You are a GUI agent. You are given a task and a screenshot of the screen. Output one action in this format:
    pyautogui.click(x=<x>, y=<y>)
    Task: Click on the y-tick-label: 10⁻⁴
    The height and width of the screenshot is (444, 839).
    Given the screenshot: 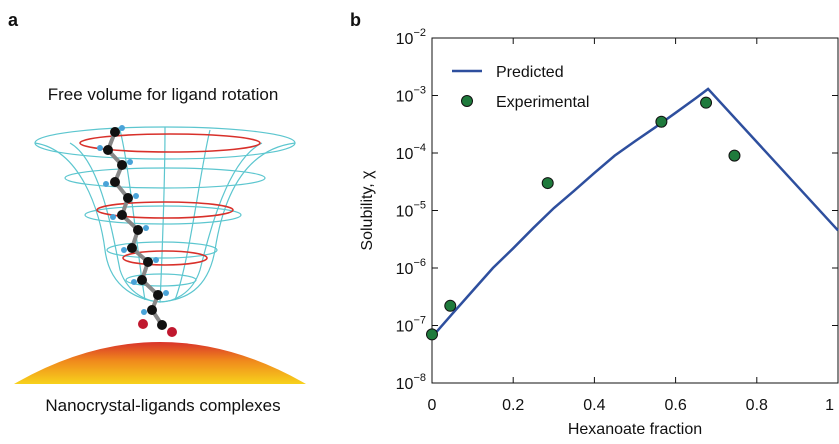 What is the action you would take?
    pyautogui.click(x=411, y=152)
    